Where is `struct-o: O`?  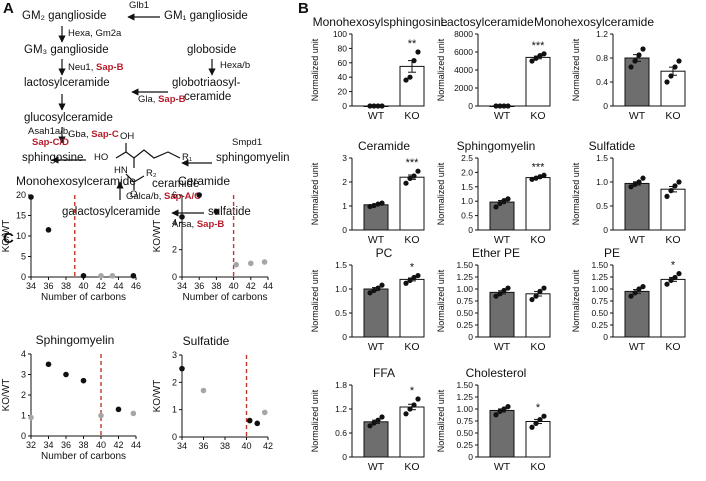
struct-o: O is located at coordinates (134, 194).